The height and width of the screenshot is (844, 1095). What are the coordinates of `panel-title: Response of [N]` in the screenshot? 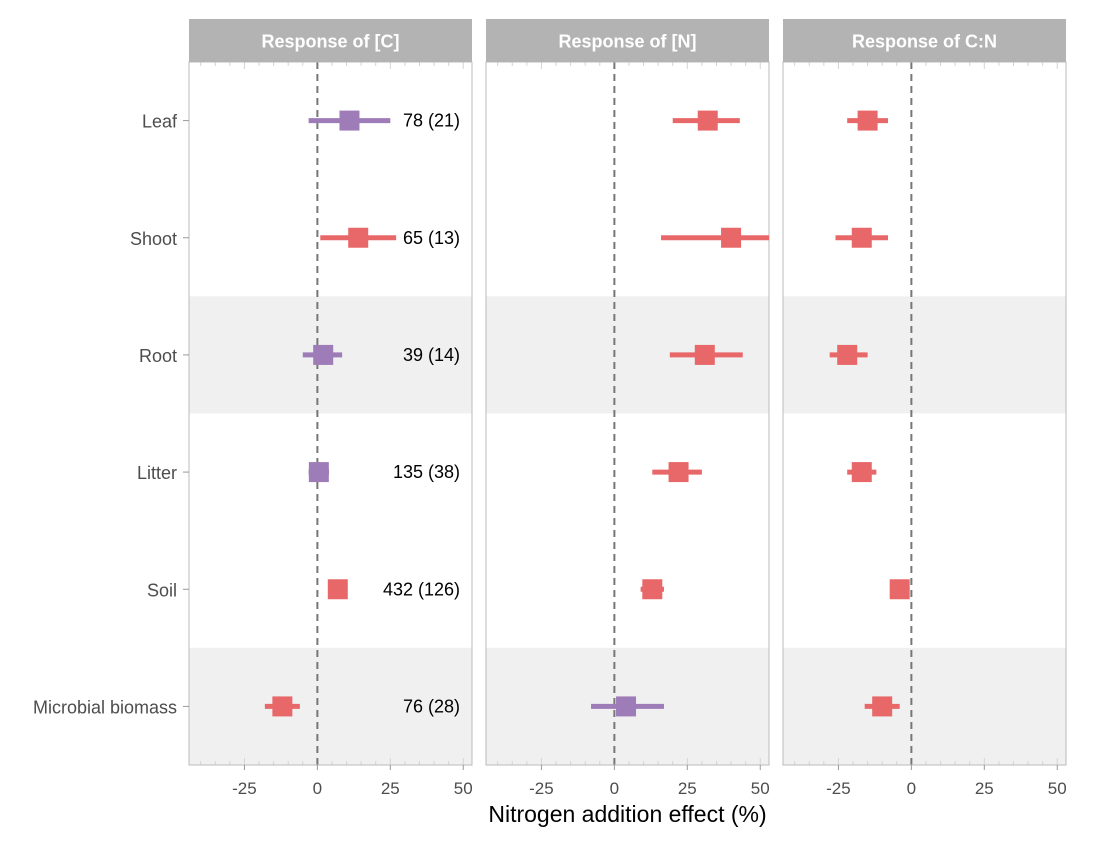 It's located at (627, 42).